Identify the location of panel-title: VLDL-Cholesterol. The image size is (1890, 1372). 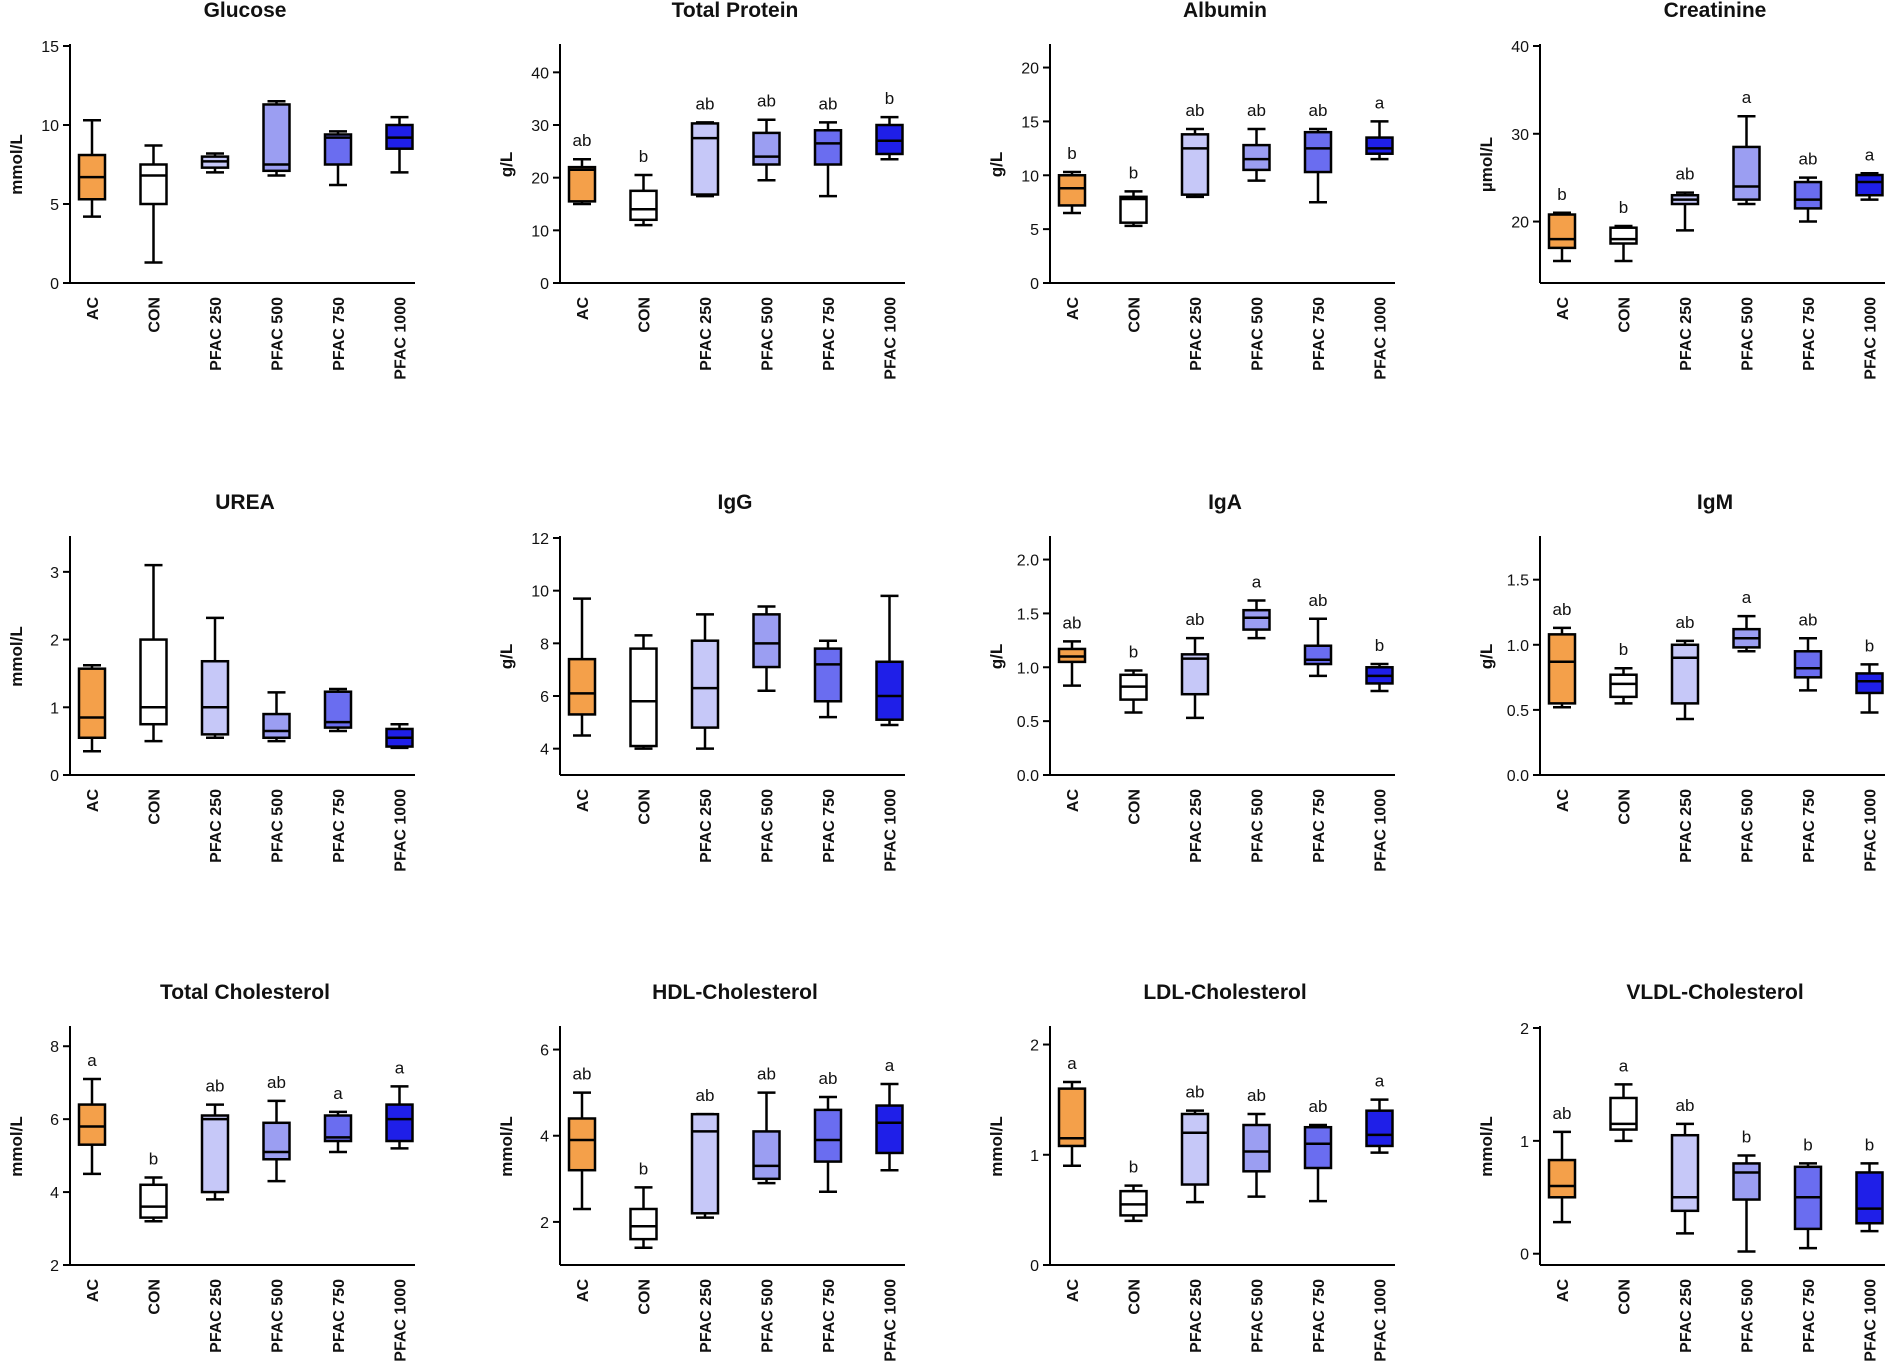
(1714, 992).